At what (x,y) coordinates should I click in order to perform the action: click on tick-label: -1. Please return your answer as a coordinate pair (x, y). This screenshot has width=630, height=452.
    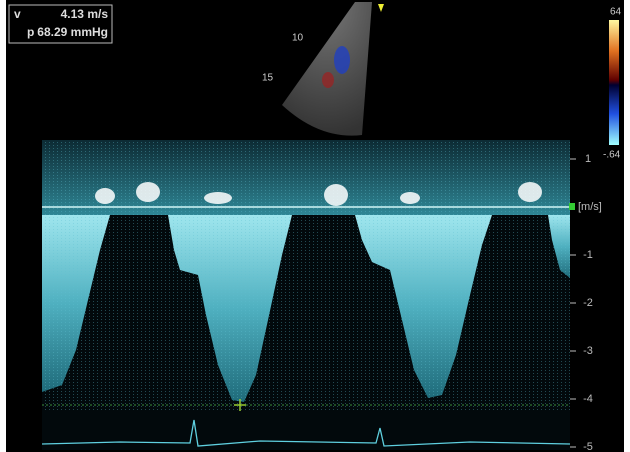
    Looking at the image, I should click on (588, 255).